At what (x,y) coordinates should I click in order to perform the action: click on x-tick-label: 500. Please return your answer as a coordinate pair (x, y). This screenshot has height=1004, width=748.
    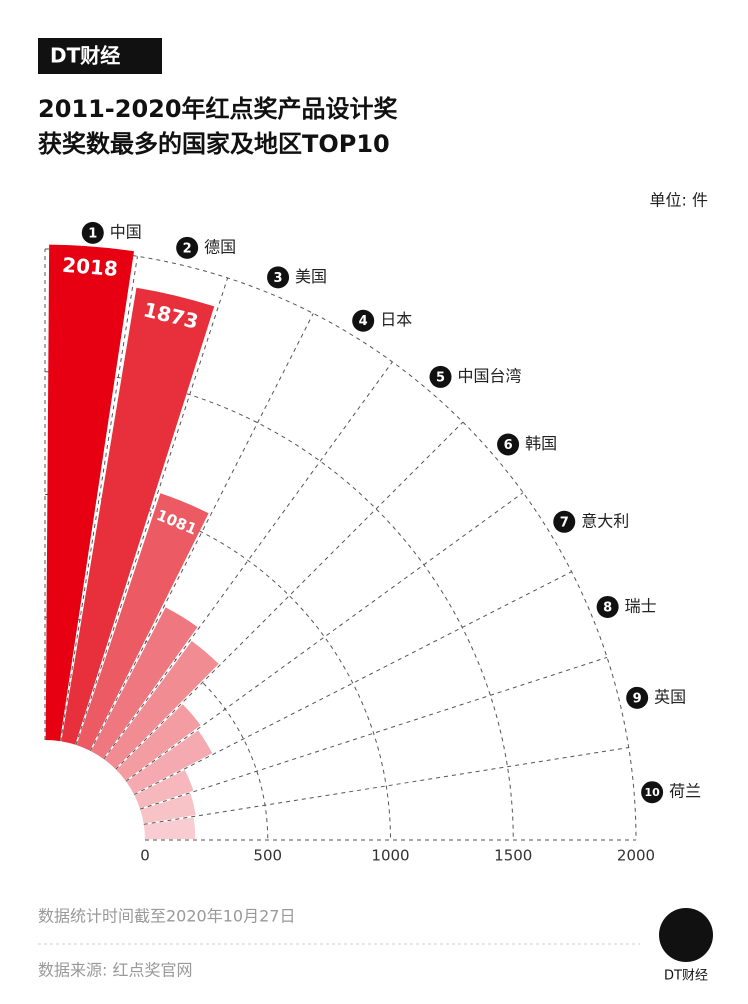
    Looking at the image, I should click on (267, 856).